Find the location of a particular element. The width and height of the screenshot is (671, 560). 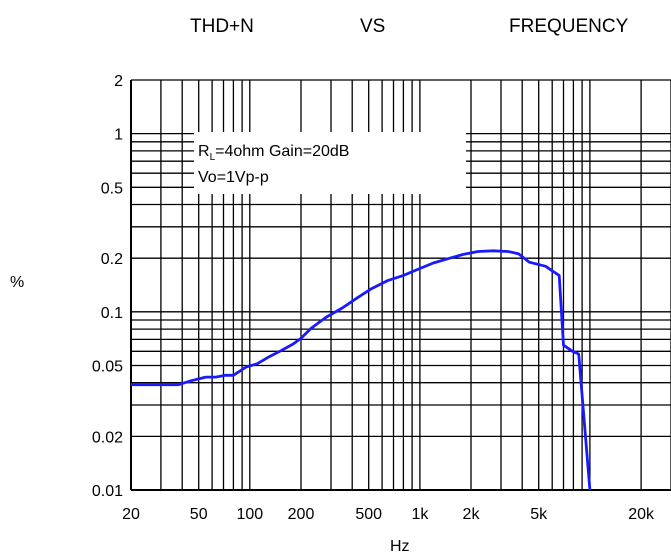

y-tick-label: 0.01 is located at coordinates (107, 491).